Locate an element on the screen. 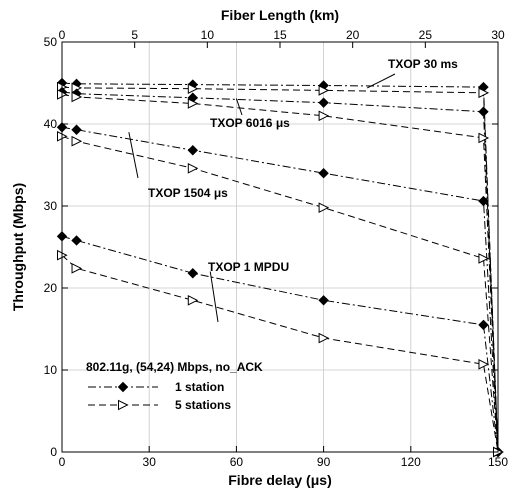  y-tick-label: 20 is located at coordinates (51, 288).